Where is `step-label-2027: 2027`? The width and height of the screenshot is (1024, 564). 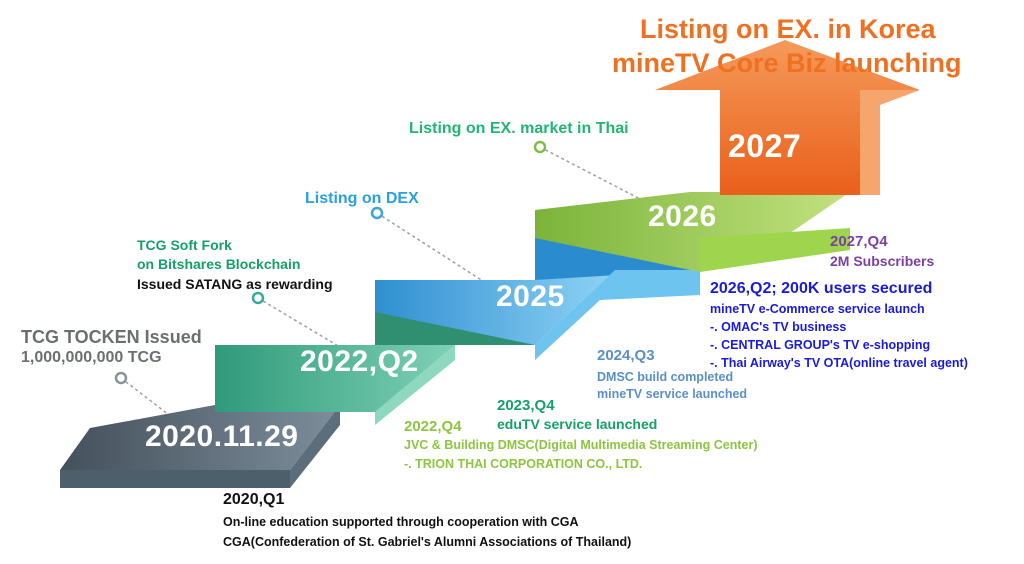 step-label-2027: 2027 is located at coordinates (765, 146).